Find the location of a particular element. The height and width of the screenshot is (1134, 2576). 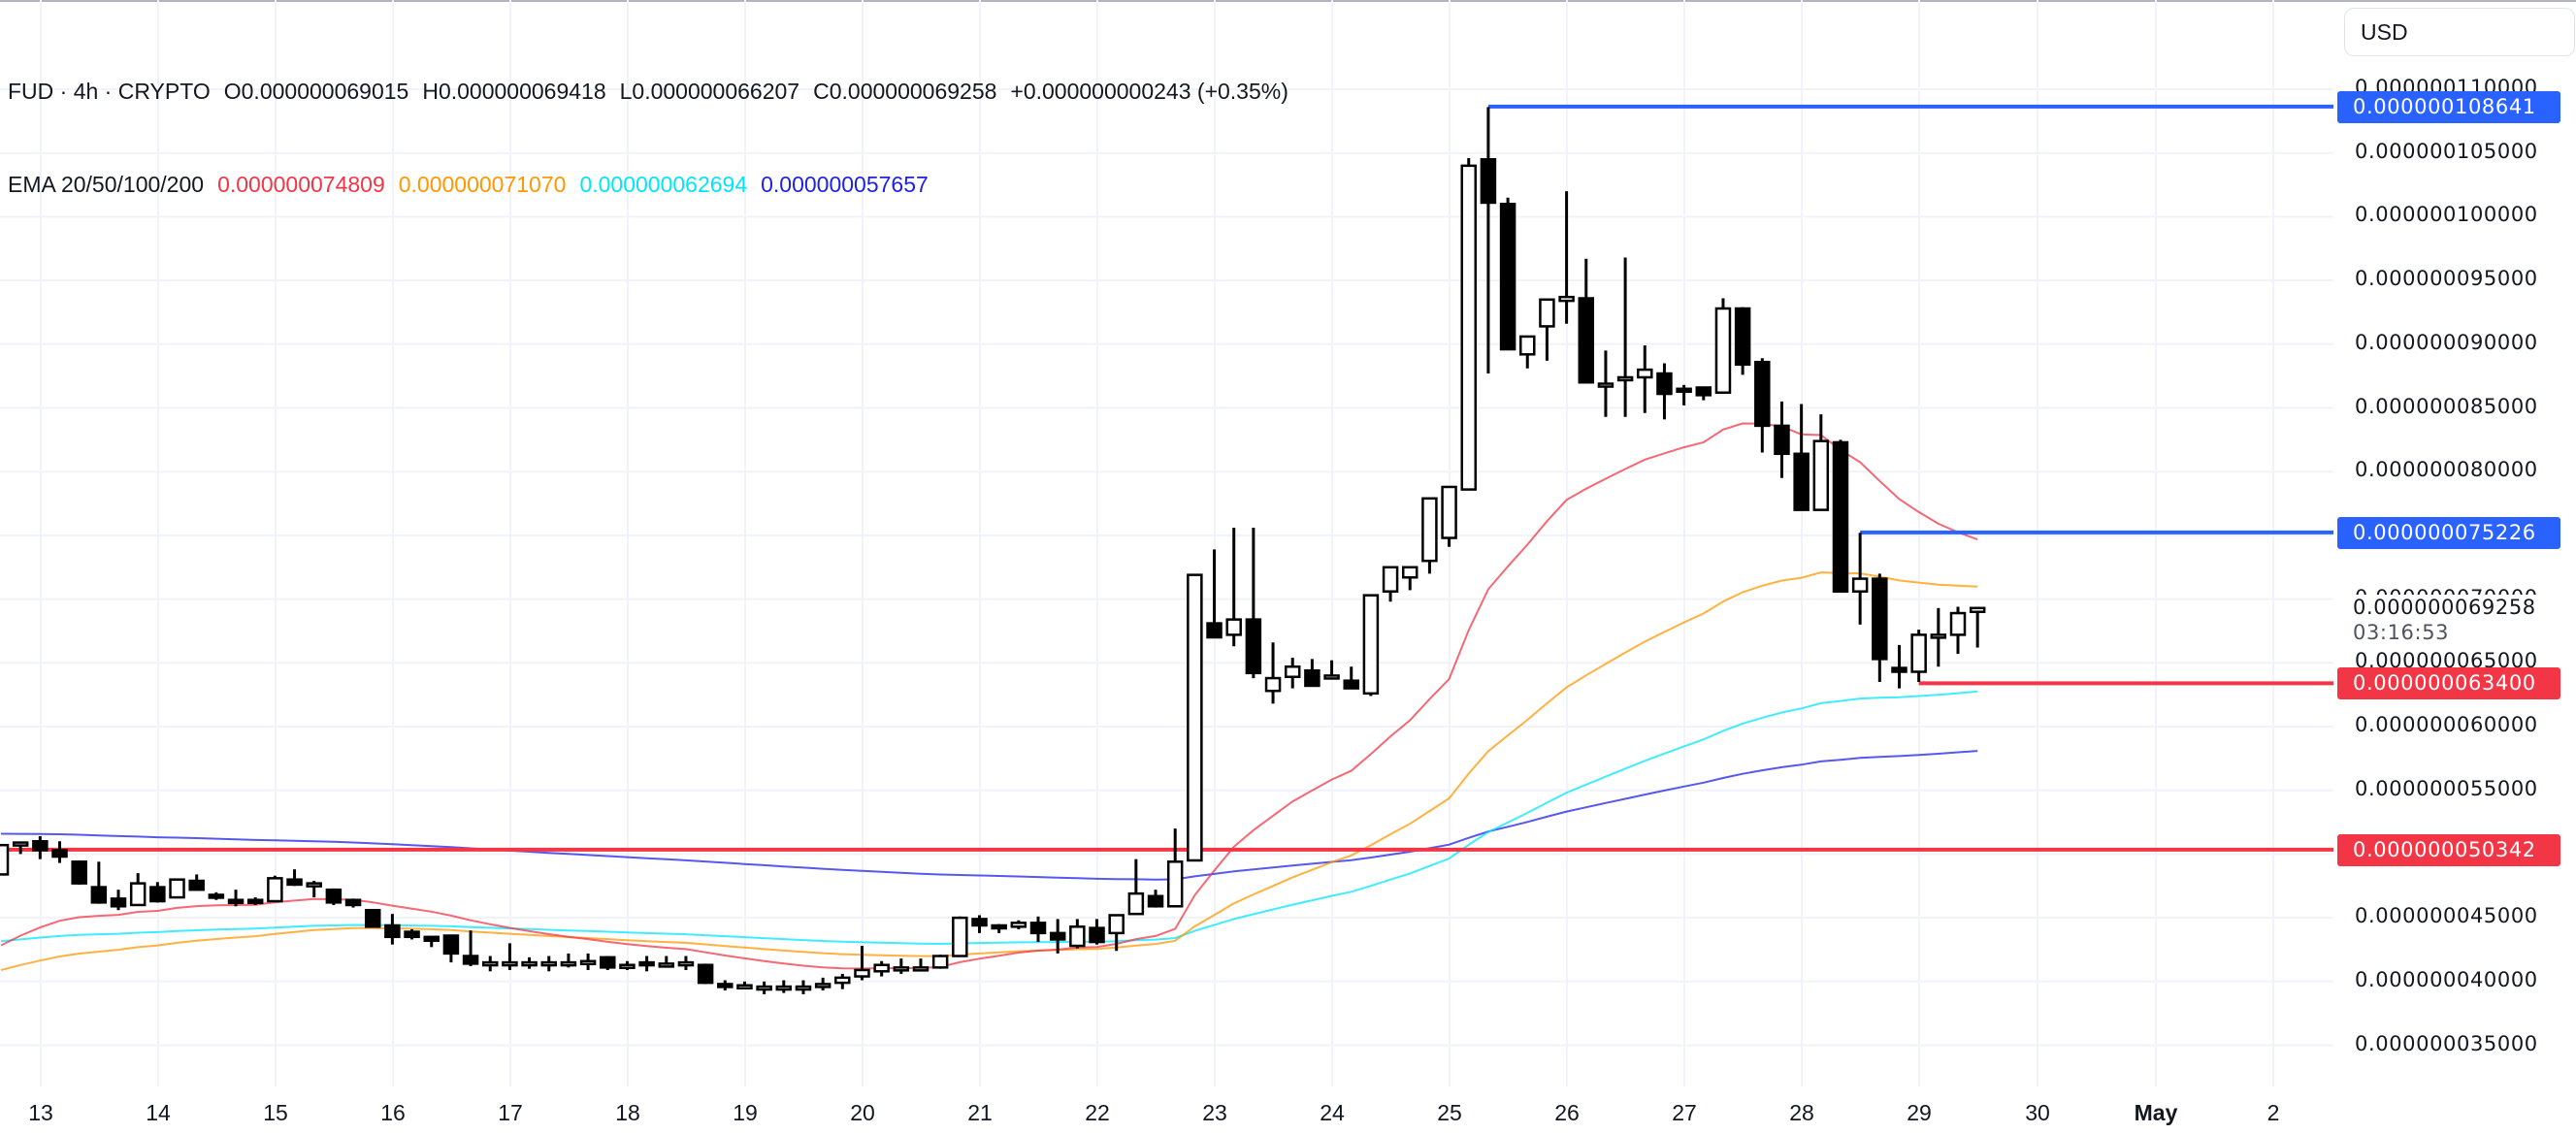

time-tick-label: 14 is located at coordinates (158, 1112).